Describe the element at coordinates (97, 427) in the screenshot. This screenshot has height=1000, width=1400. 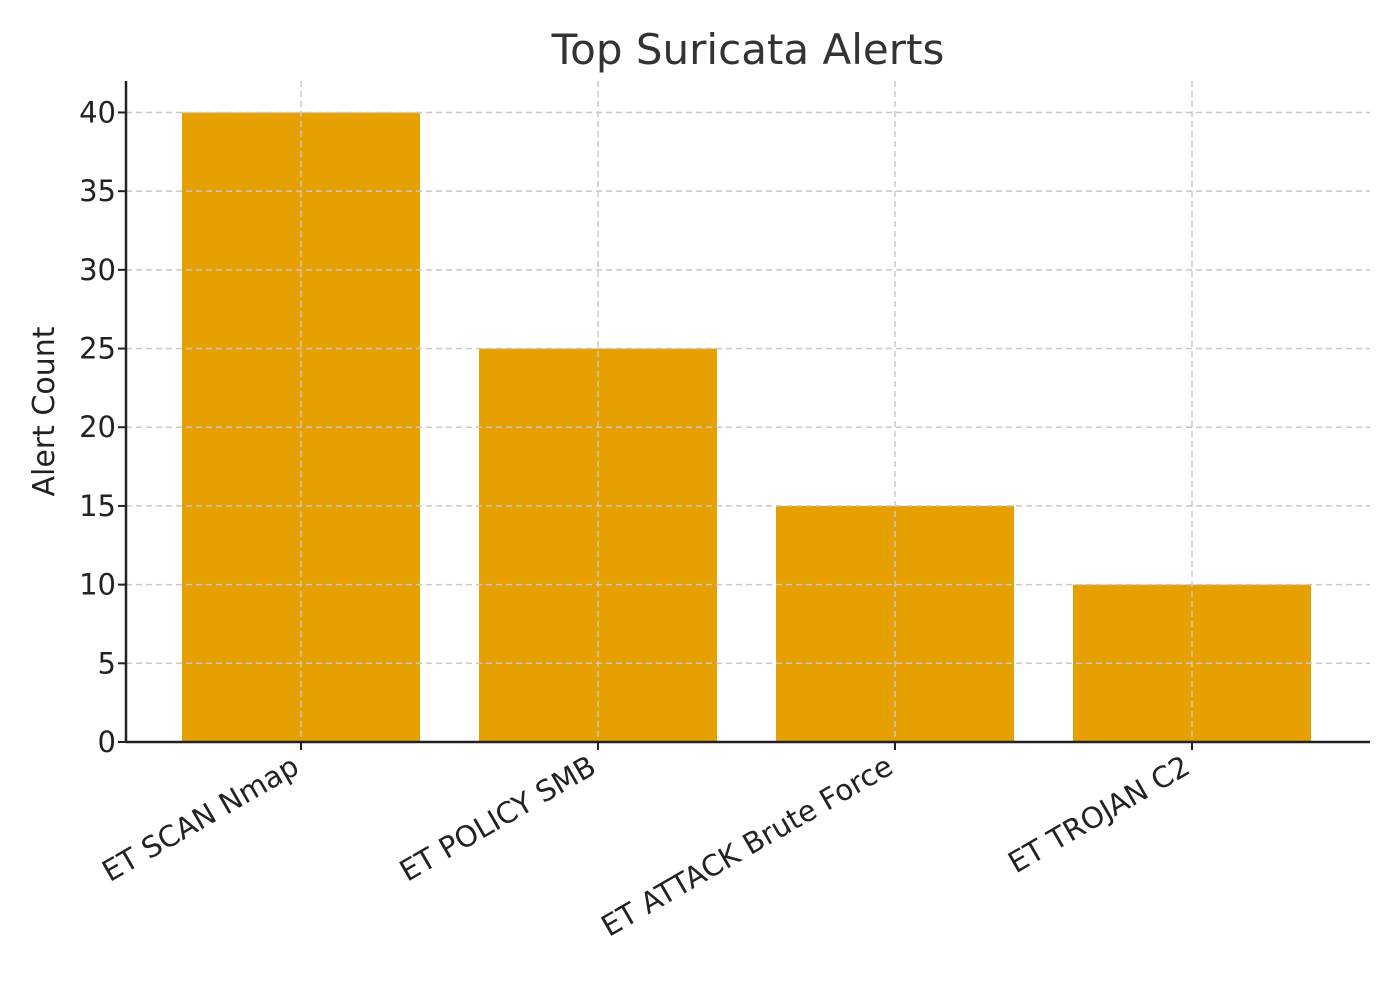
I see `y-tick-label: 20` at that location.